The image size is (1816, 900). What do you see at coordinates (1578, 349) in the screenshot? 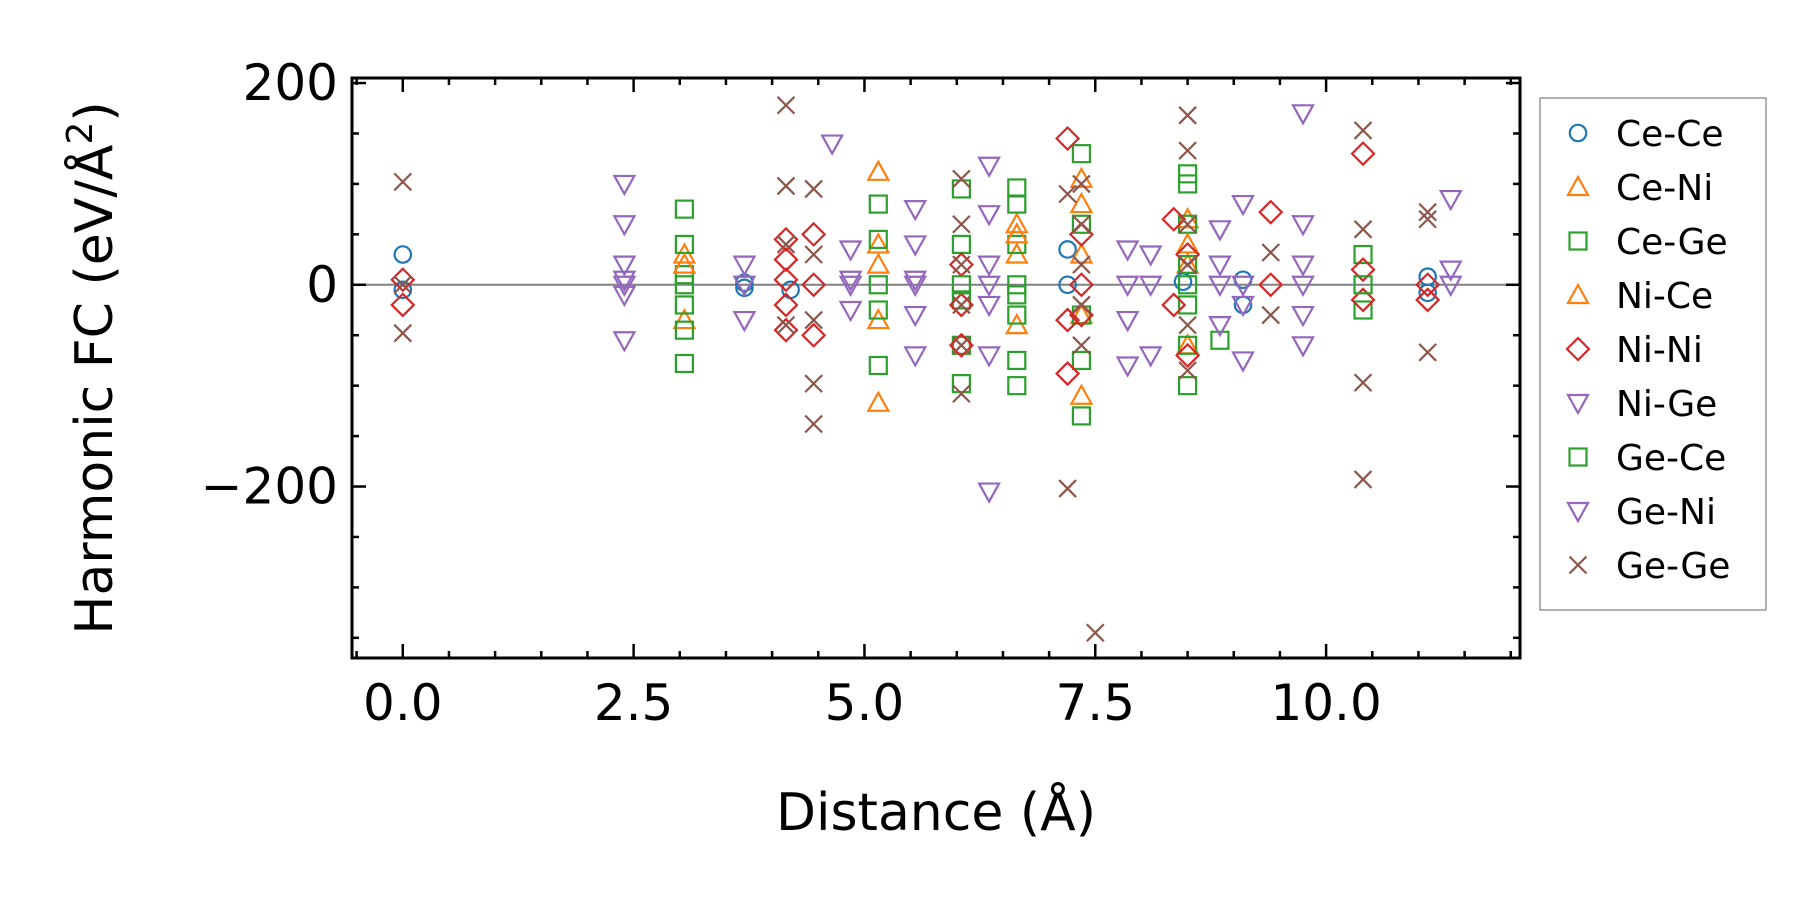
I see `legend-marker-ni-ni` at bounding box center [1578, 349].